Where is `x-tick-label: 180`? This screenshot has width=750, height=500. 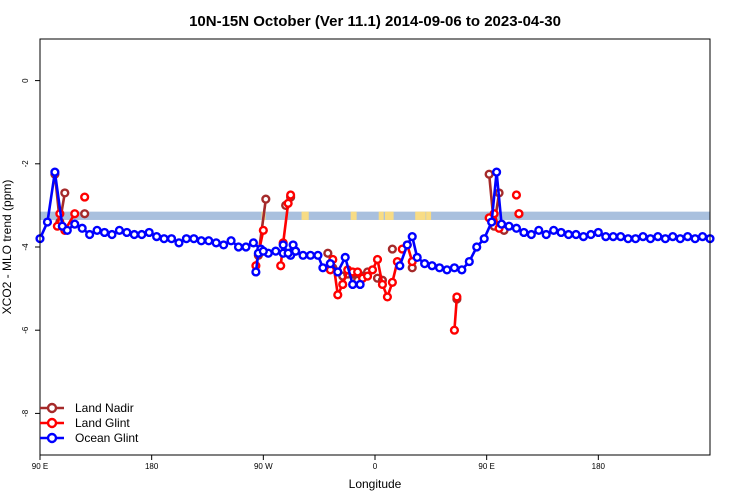 x-tick-label: 180 is located at coordinates (599, 466).